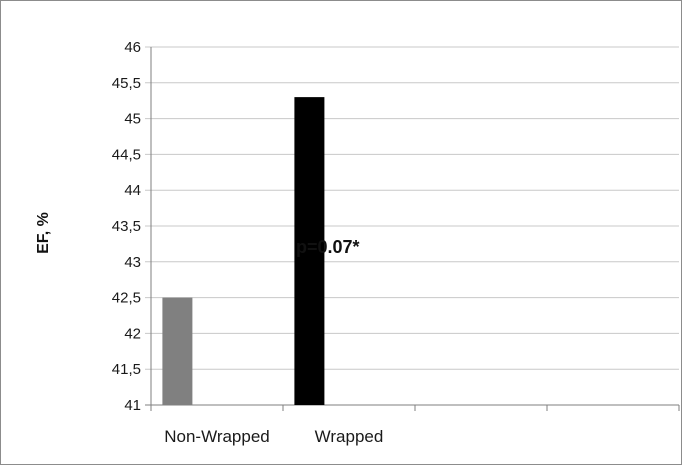 The image size is (682, 465). I want to click on y-tick-label: 44, so click(132, 190).